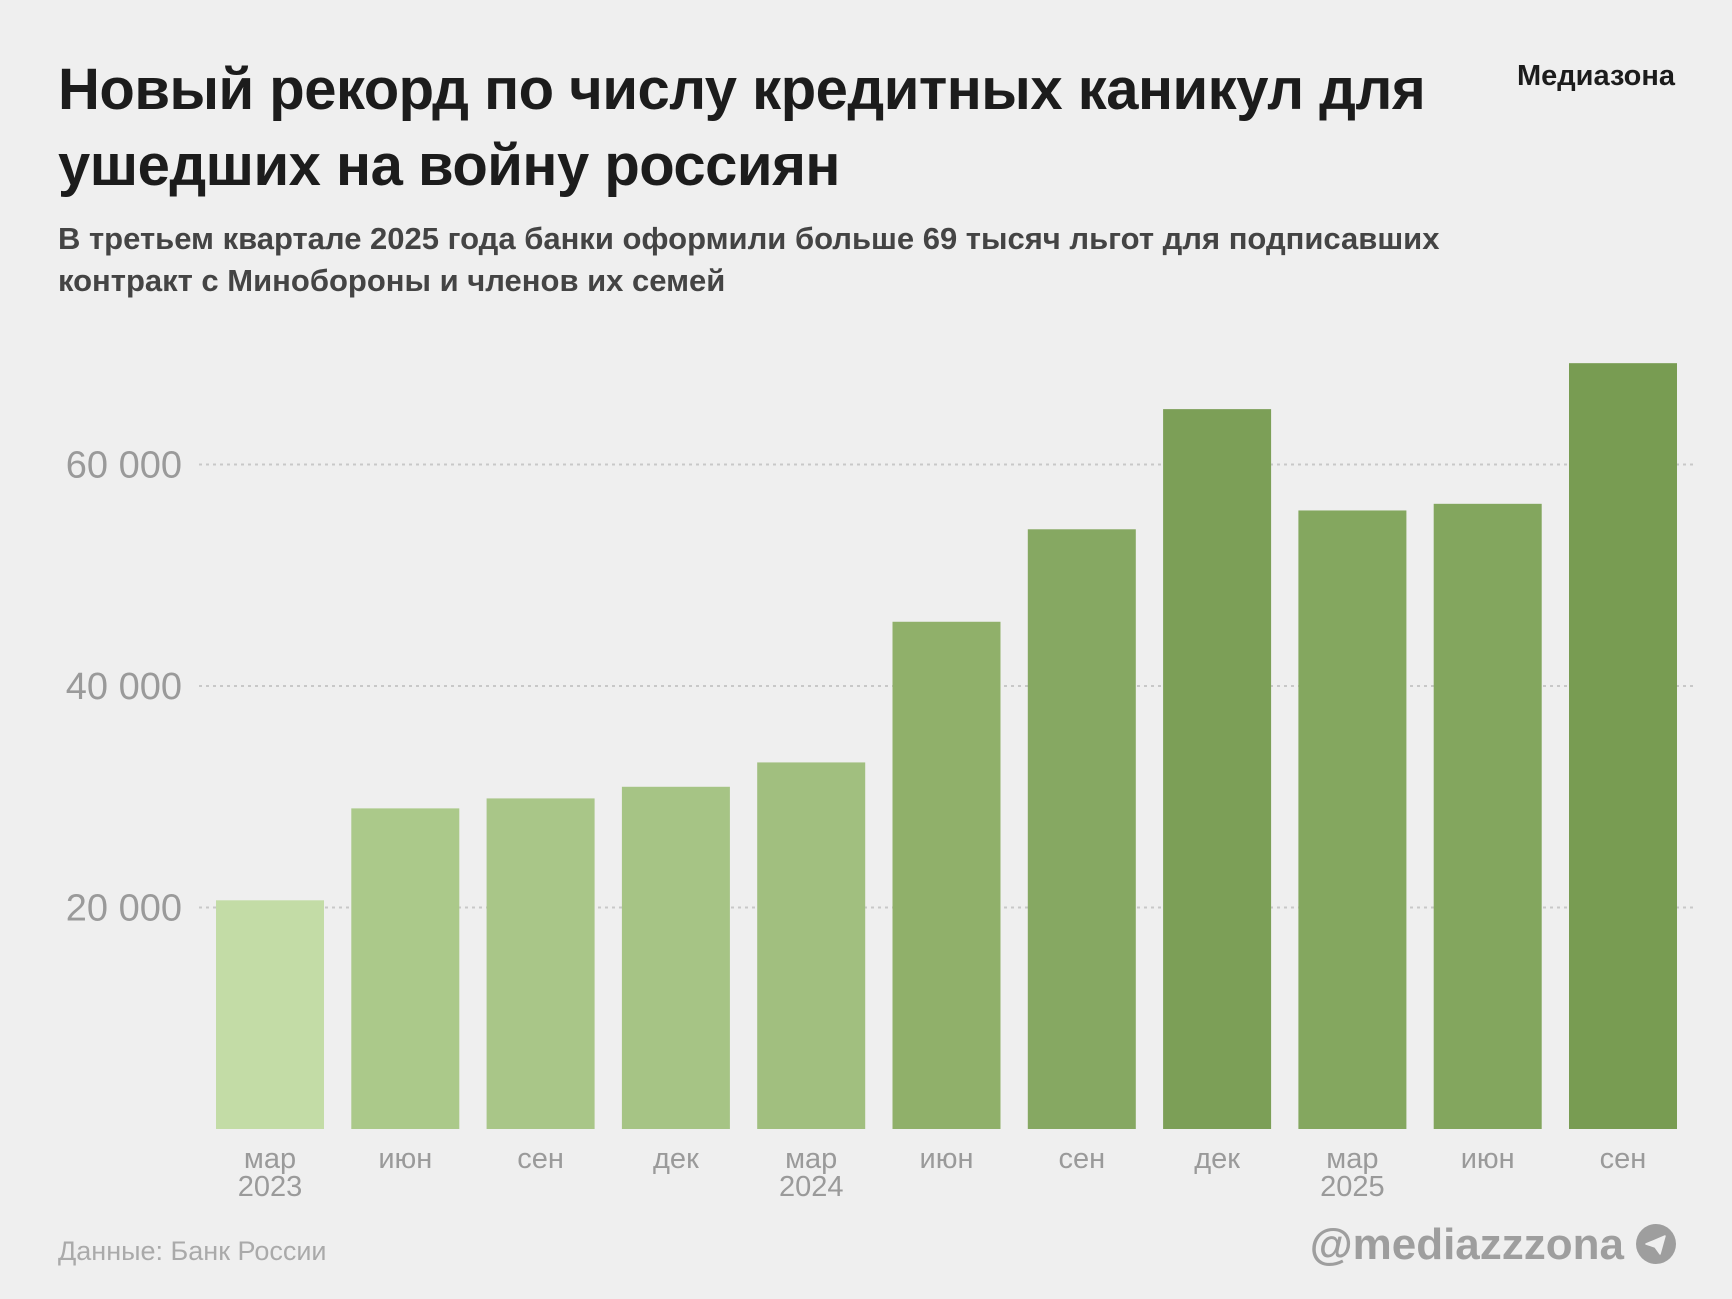 Image resolution: width=1732 pixels, height=1299 pixels. Describe the element at coordinates (270, 1187) in the screenshot. I see `x-year-label: 2023` at that location.